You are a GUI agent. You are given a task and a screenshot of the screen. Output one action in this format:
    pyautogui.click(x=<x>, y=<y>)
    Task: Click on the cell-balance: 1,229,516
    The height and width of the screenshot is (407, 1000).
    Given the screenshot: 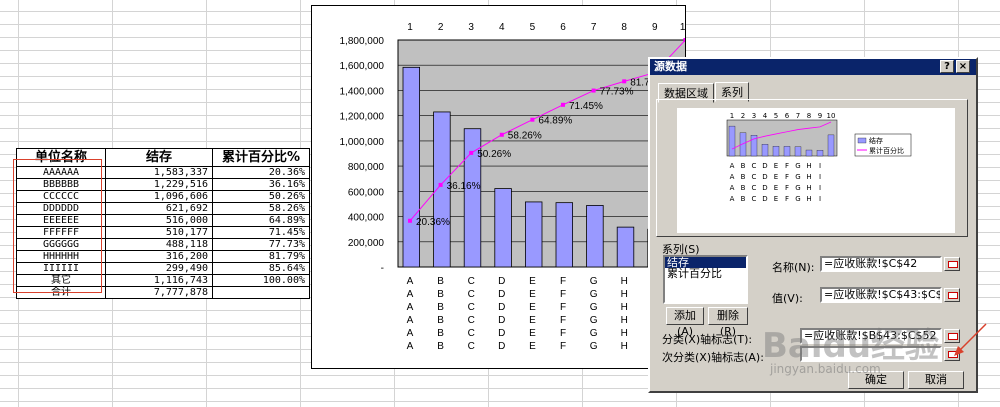 What is the action you would take?
    pyautogui.click(x=159, y=184)
    